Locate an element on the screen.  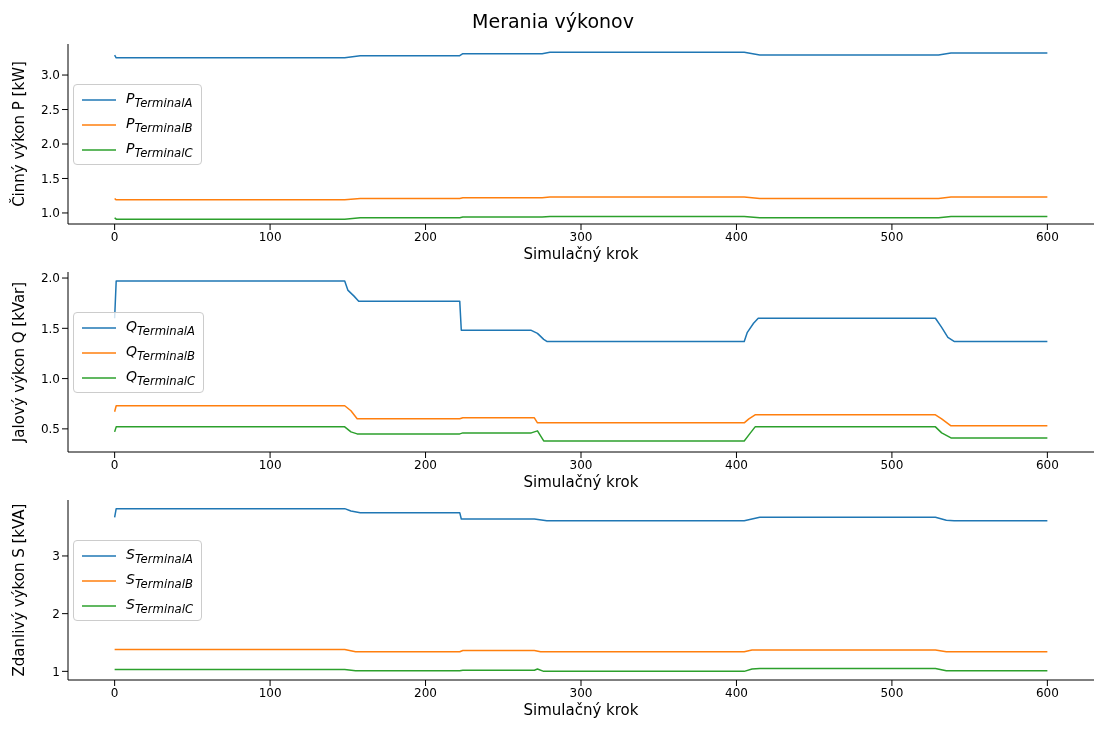
legend-label: Q$_{TerminalA}$ is located at coordinates (161, 327).